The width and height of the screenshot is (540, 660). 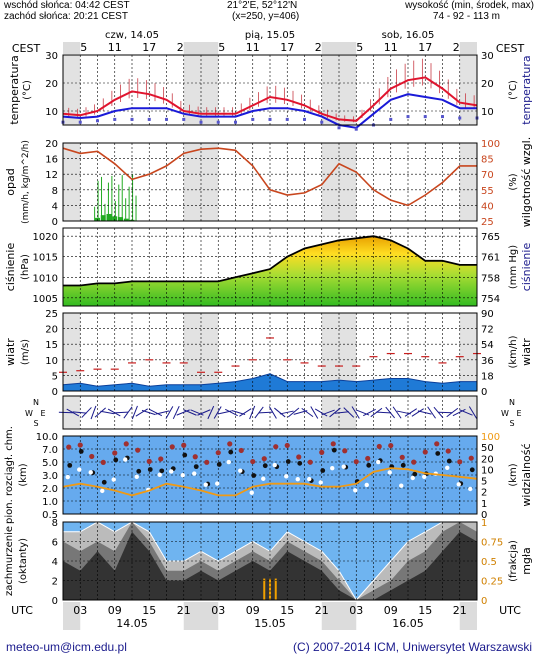 What do you see at coordinates (10, 267) in the screenshot?
I see `pressure-axis-title-left: ciśnienie` at bounding box center [10, 267].